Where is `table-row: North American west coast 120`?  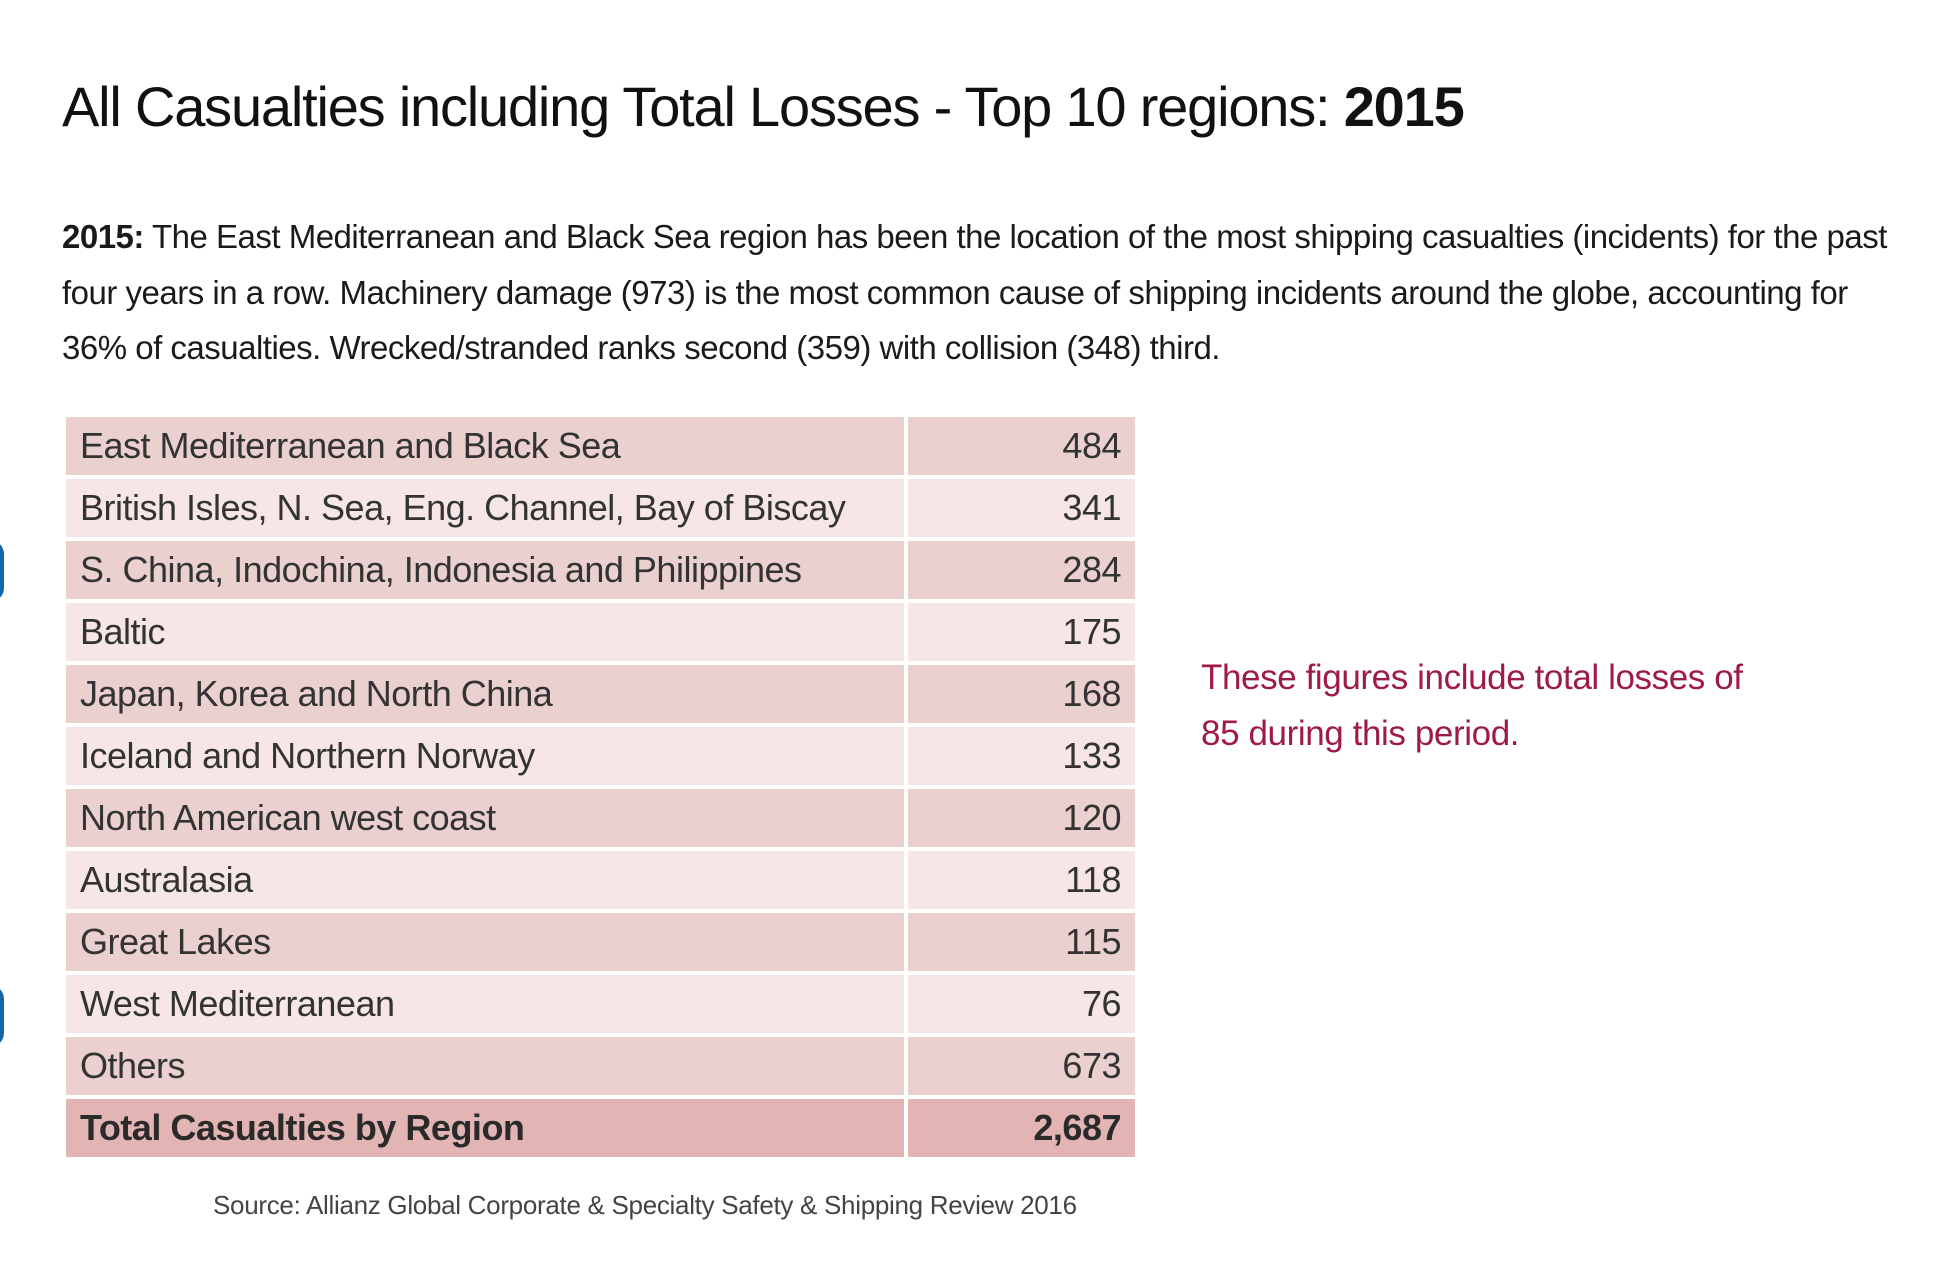
table-row: North American west coast 120 is located at coordinates (600, 818).